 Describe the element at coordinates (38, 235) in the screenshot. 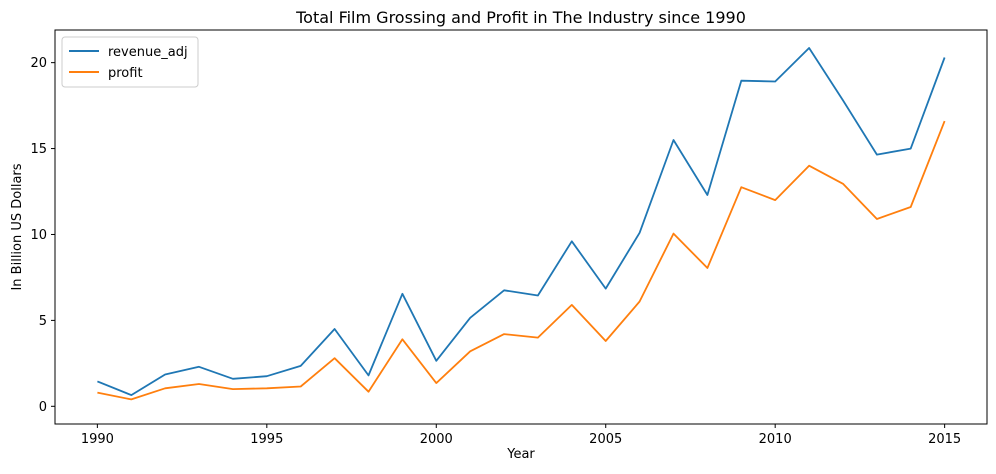

I see `y-tick-label: 10` at that location.